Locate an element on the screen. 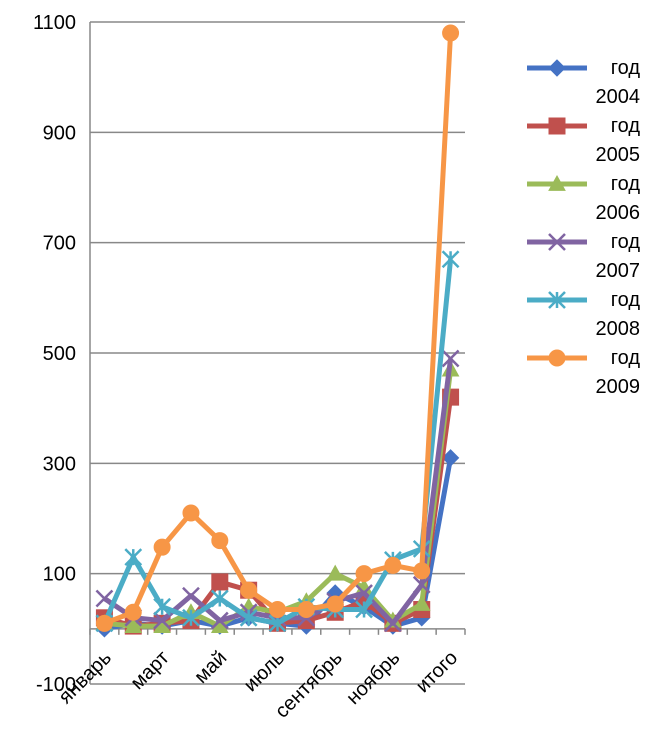 Image resolution: width=646 pixels, height=731 pixels. legend-label: год 2005 is located at coordinates (618, 140).